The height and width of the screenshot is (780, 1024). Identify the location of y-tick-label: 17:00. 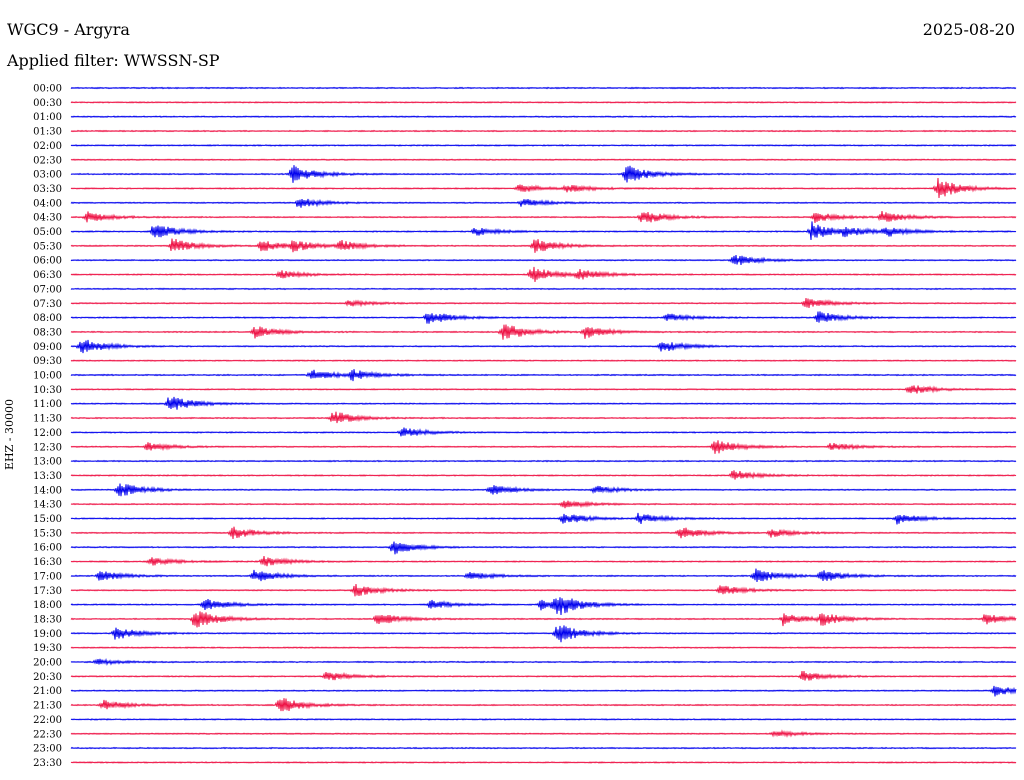
(47, 576).